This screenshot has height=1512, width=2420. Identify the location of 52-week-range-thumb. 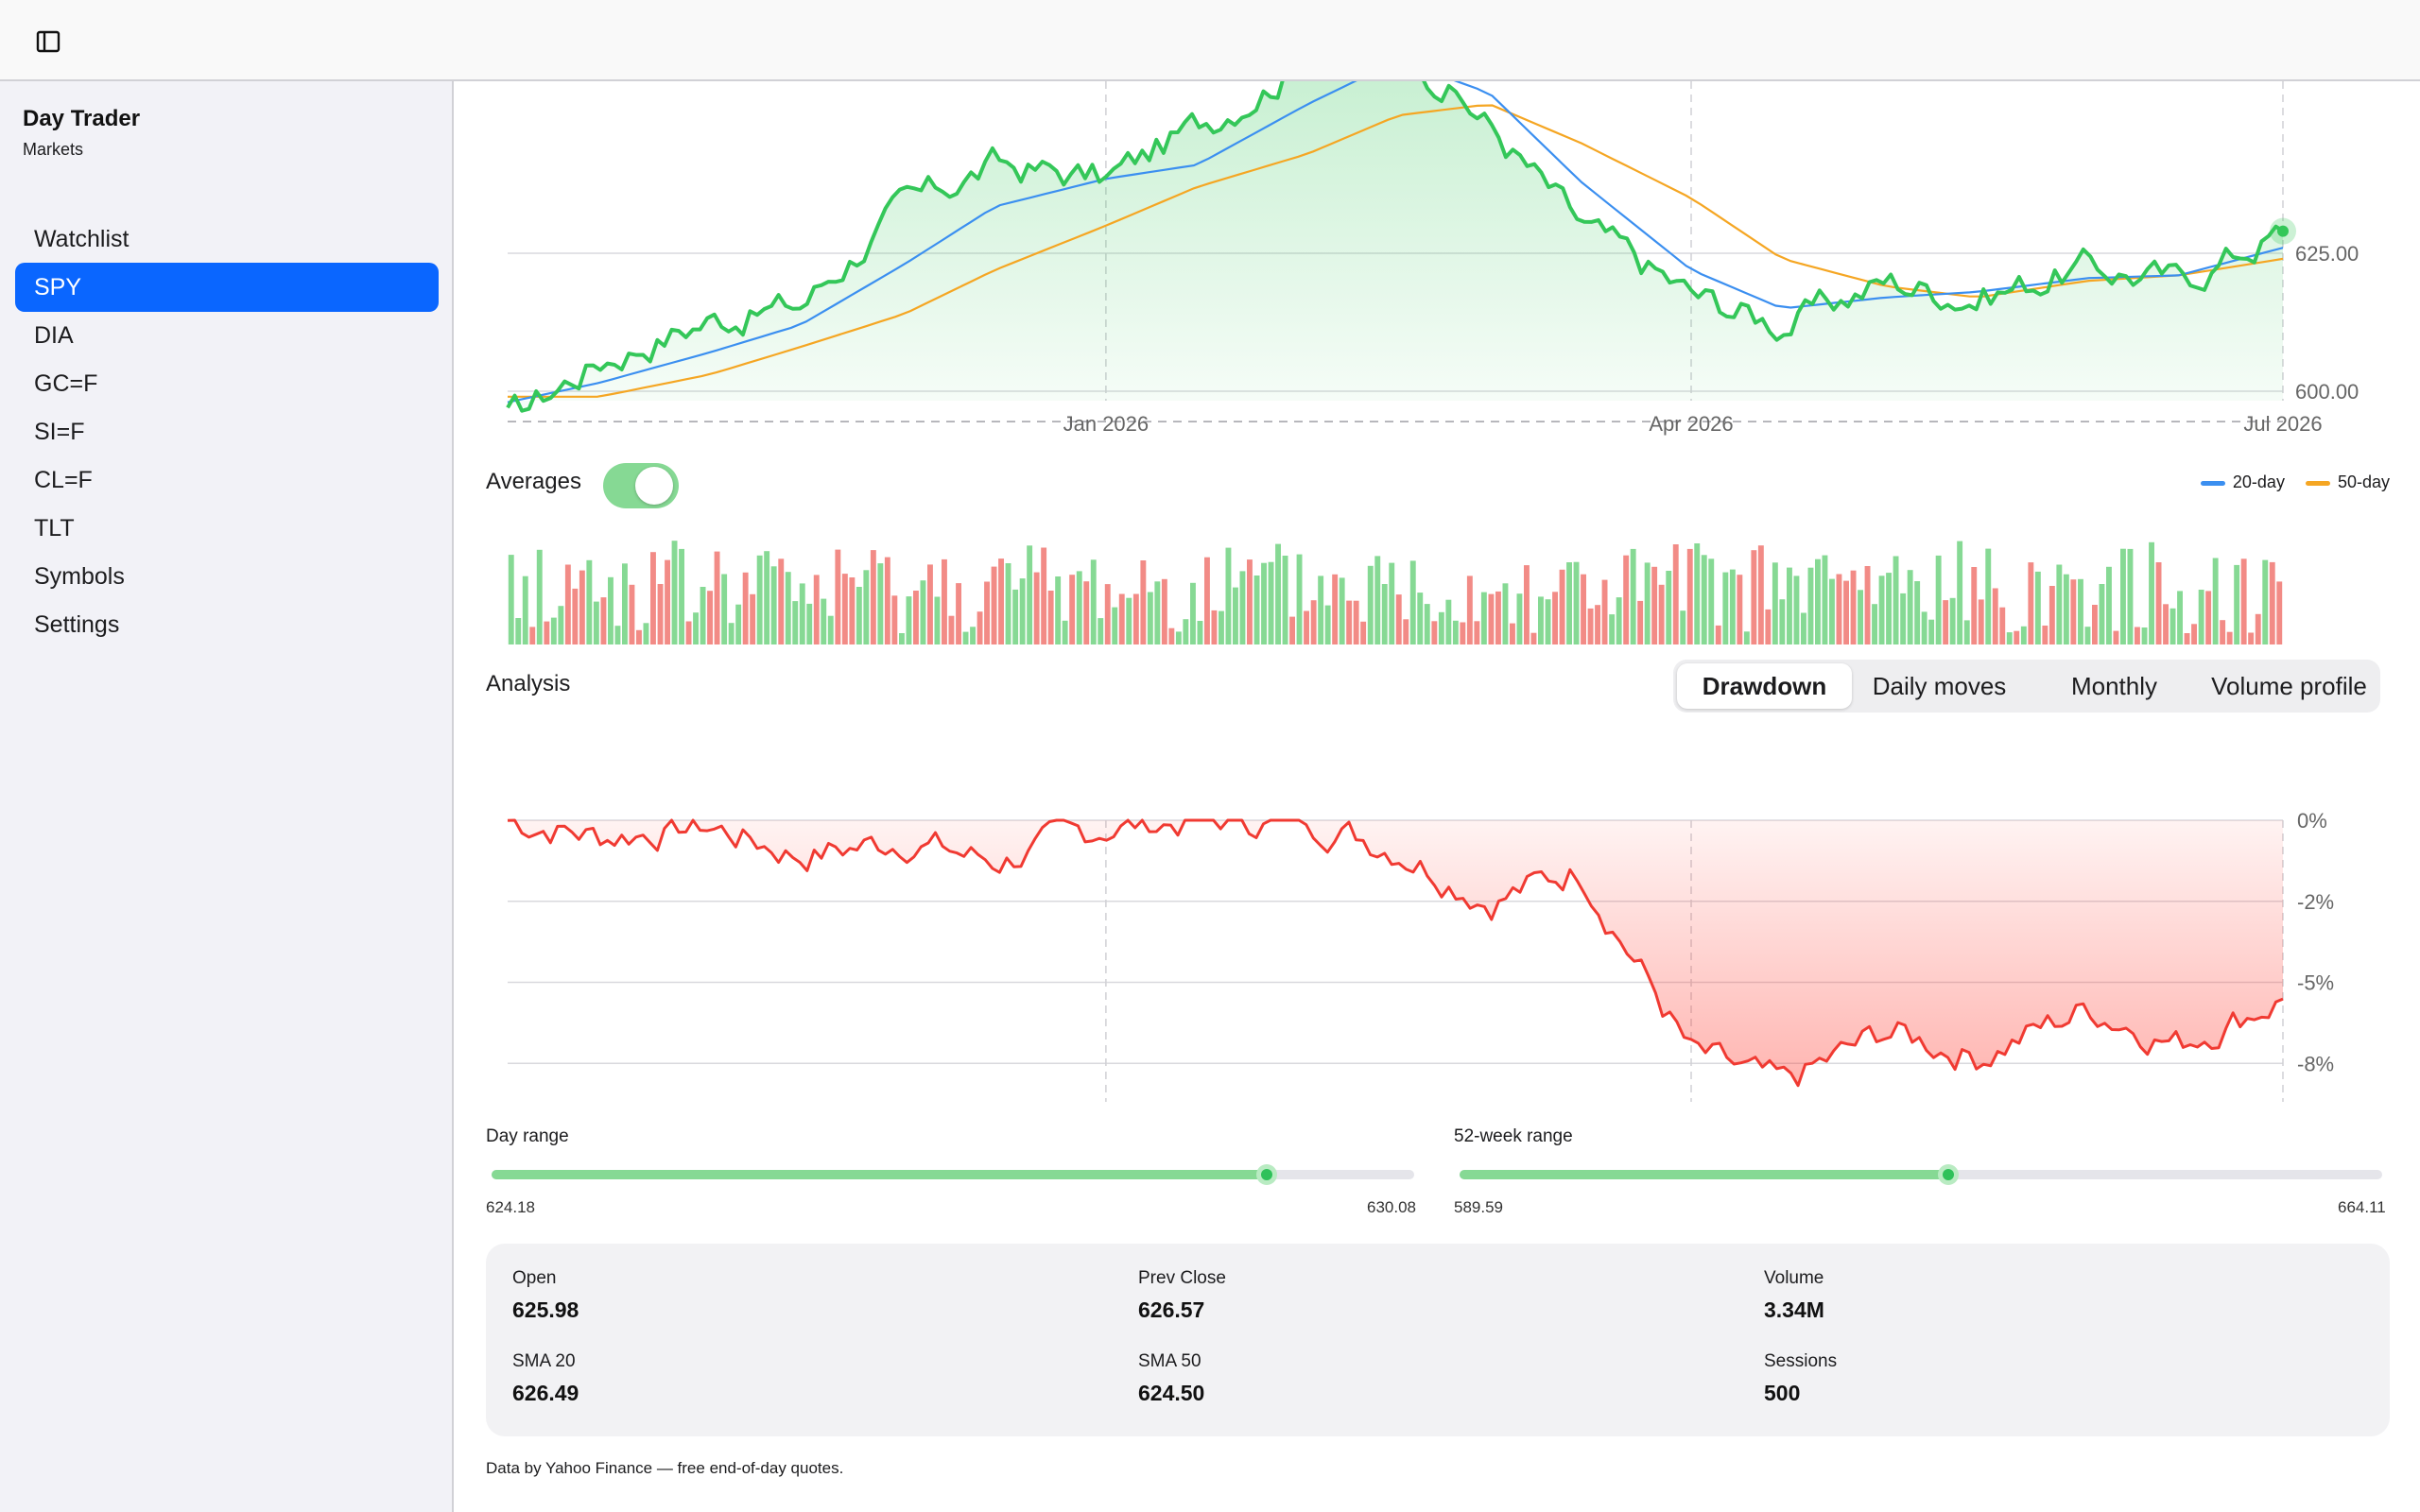
(1949, 1174).